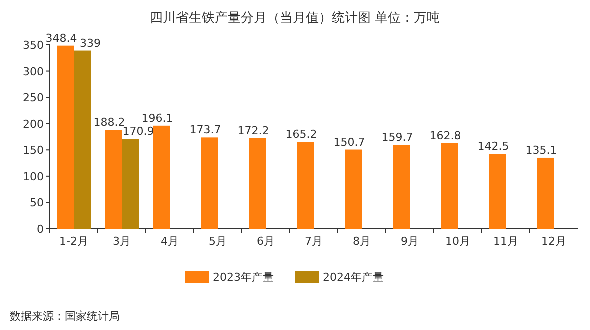 The image size is (590, 330). What do you see at coordinates (218, 241) in the screenshot?
I see `x-tick-label: 5月` at bounding box center [218, 241].